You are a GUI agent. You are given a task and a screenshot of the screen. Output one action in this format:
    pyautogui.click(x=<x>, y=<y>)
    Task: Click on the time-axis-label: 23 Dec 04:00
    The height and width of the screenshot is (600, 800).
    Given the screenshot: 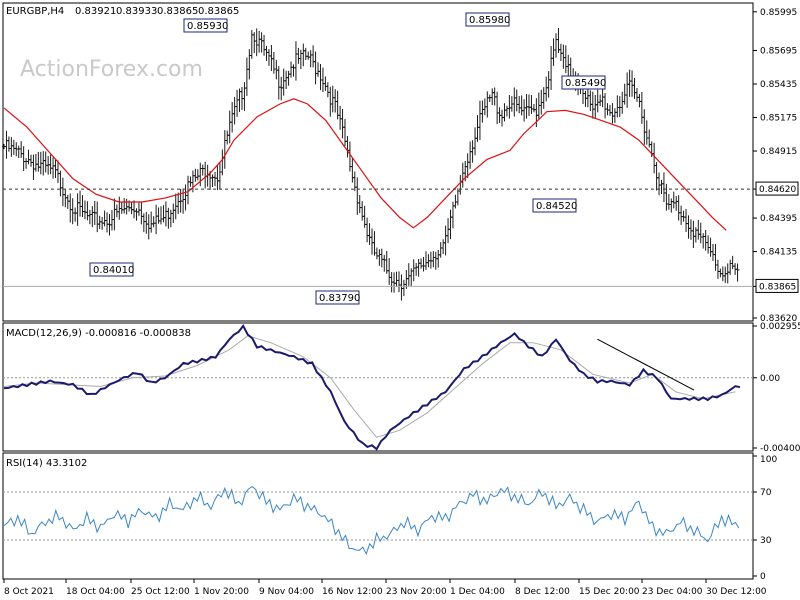 What is the action you would take?
    pyautogui.click(x=672, y=592)
    